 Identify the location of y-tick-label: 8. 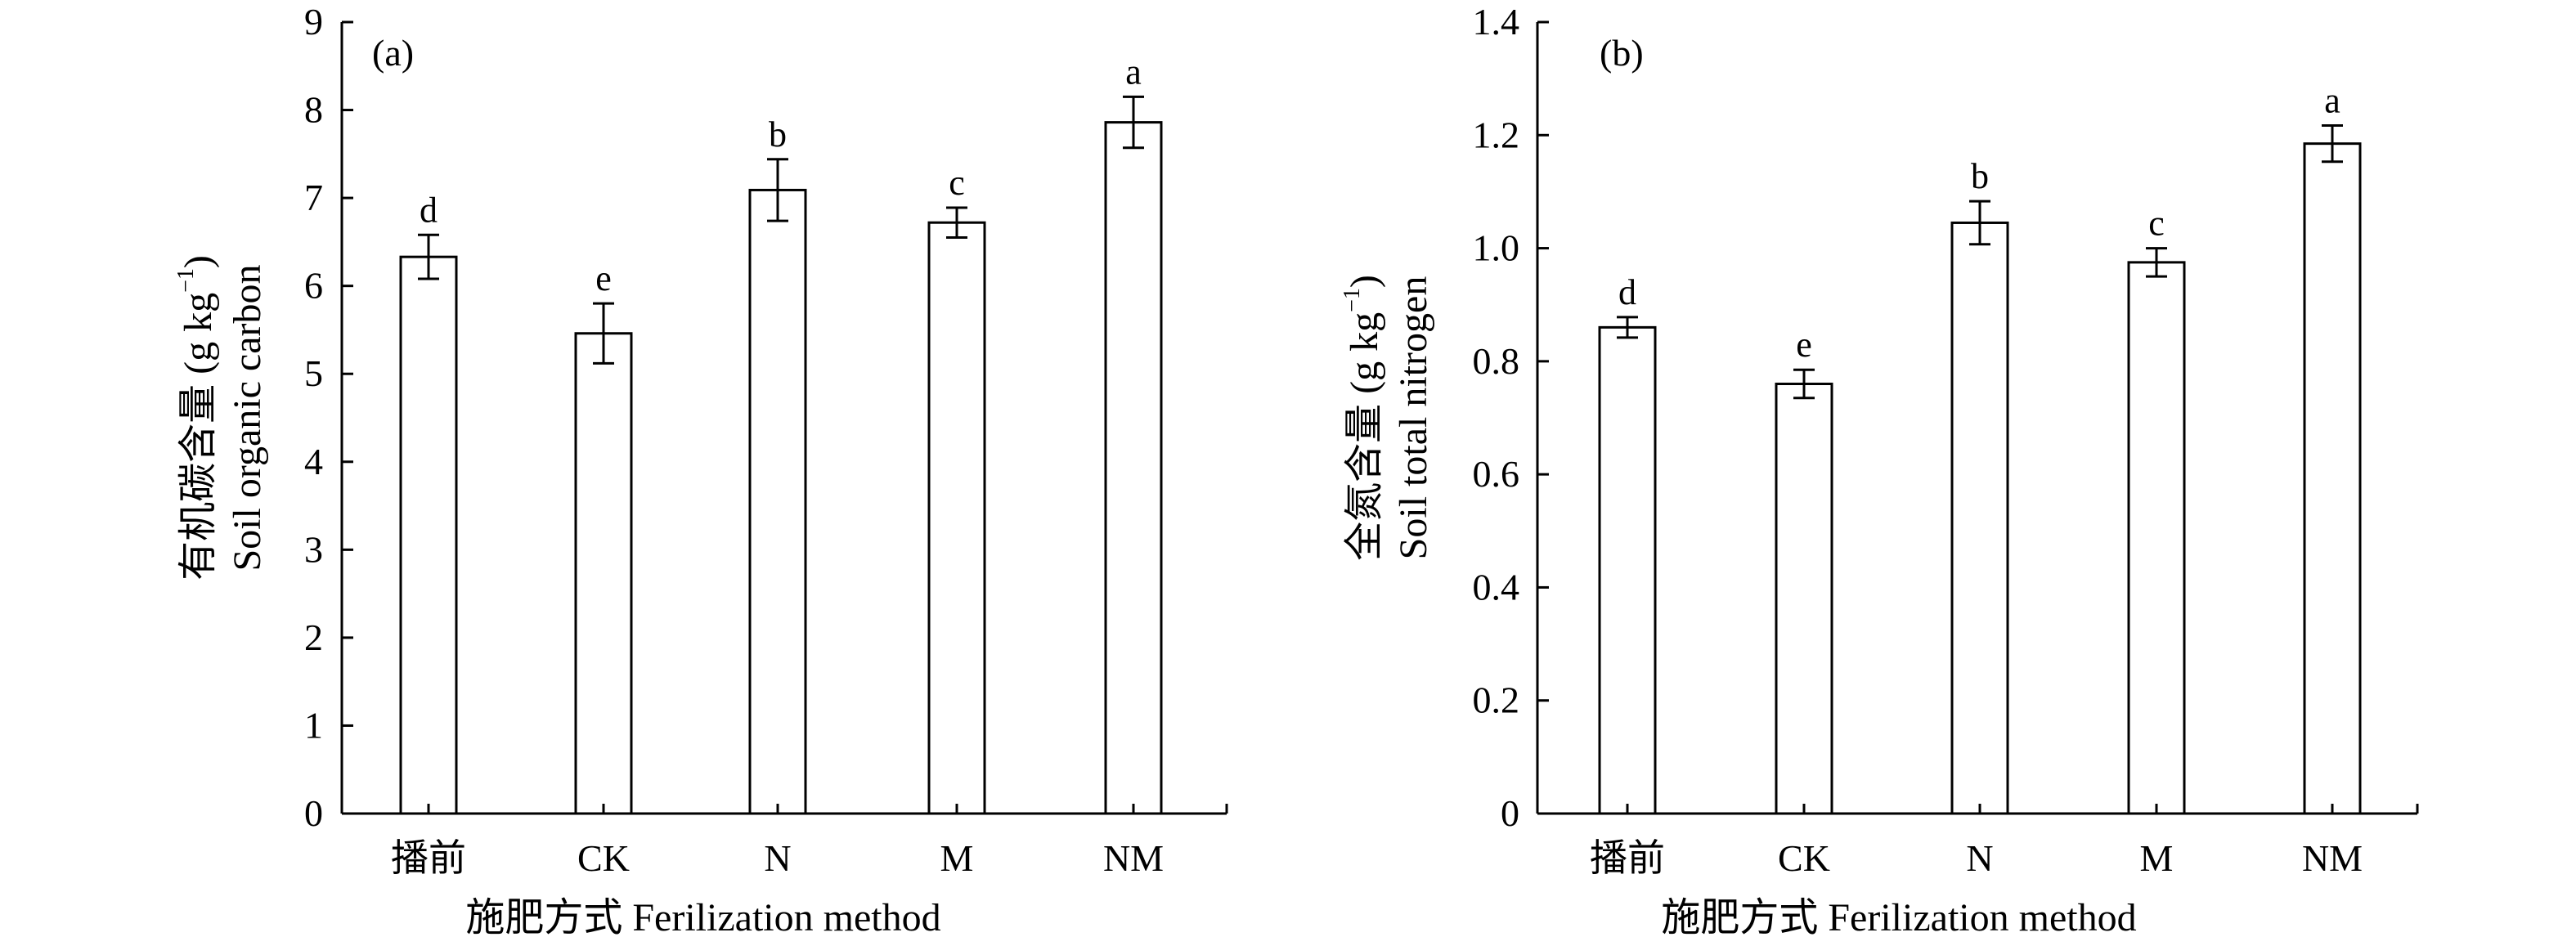
(313, 110).